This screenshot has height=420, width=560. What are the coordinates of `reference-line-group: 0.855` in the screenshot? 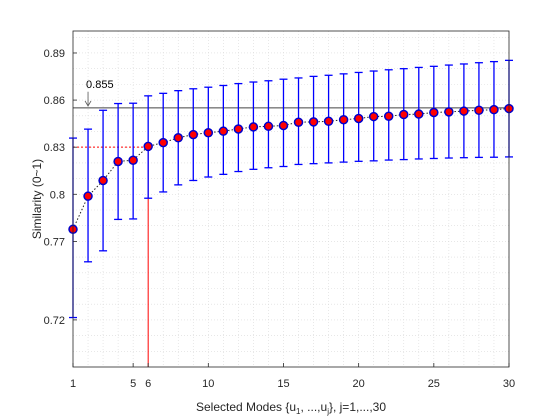 It's located at (291, 94).